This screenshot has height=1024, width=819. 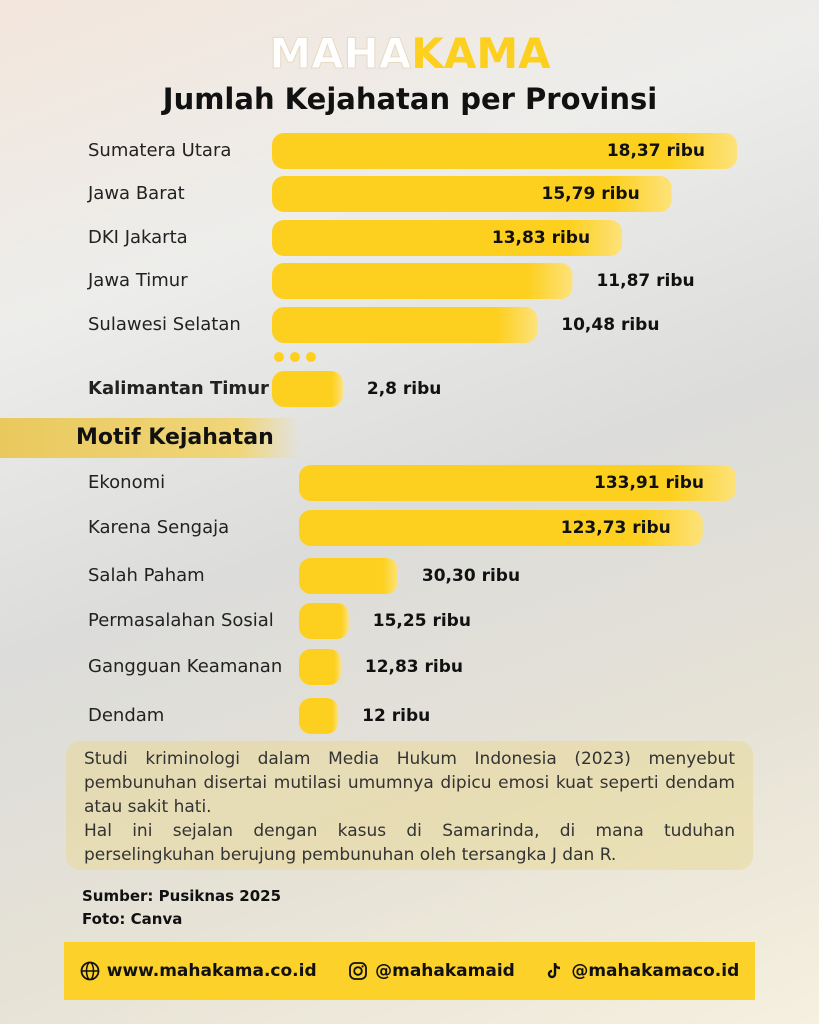 I want to click on category-label: Kalimantan Timur, so click(x=178, y=388).